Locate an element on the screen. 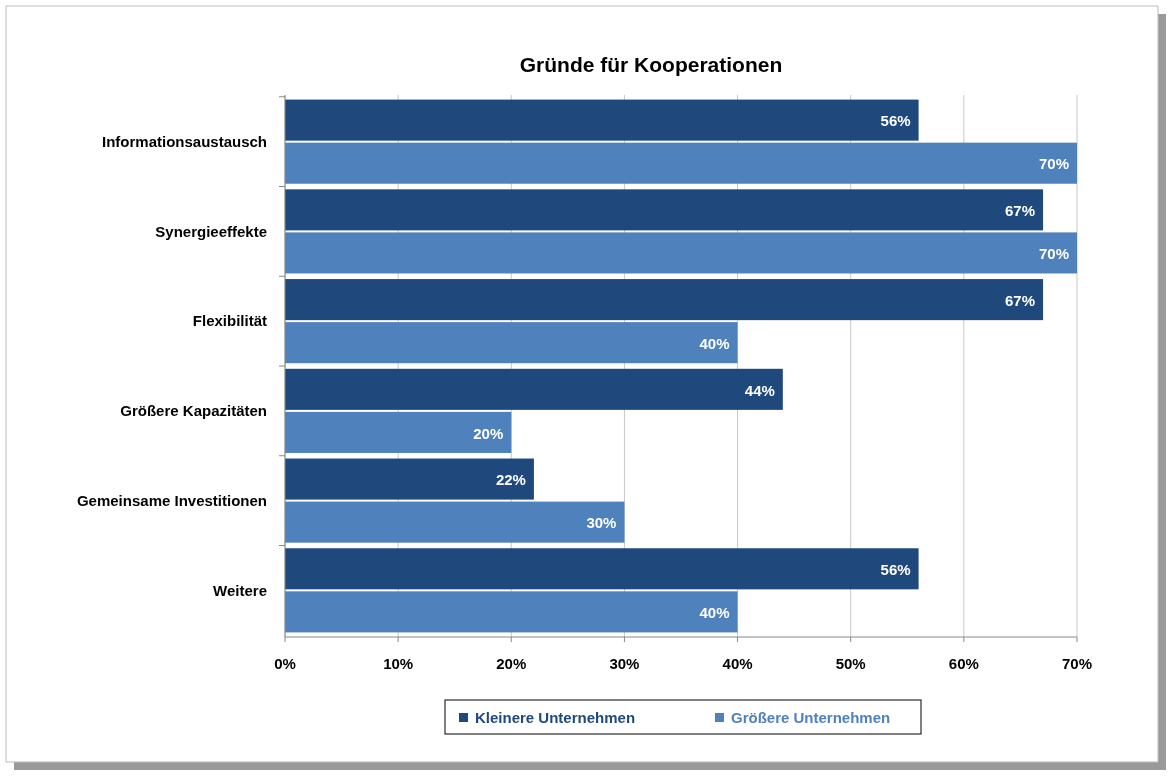 The image size is (1171, 778). x-tick-label: 0% is located at coordinates (285, 663).